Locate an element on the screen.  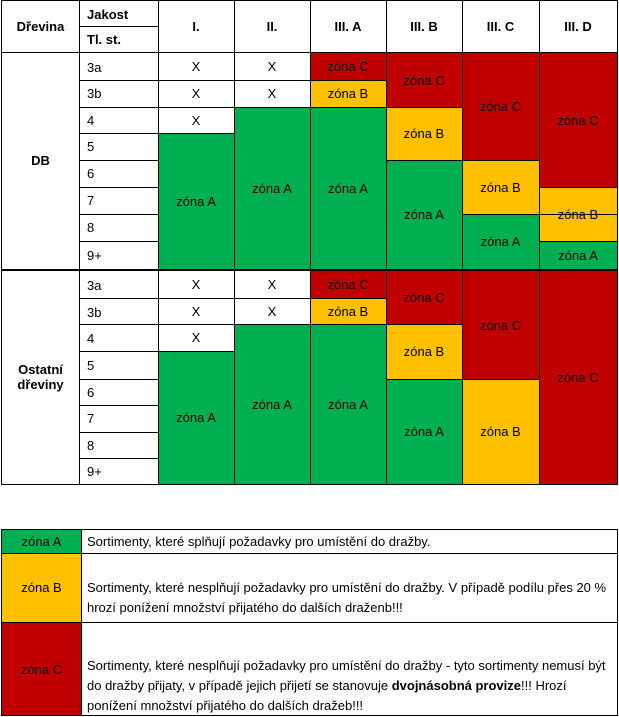
legend-zone-b-swatch: zóna B is located at coordinates (41, 587).